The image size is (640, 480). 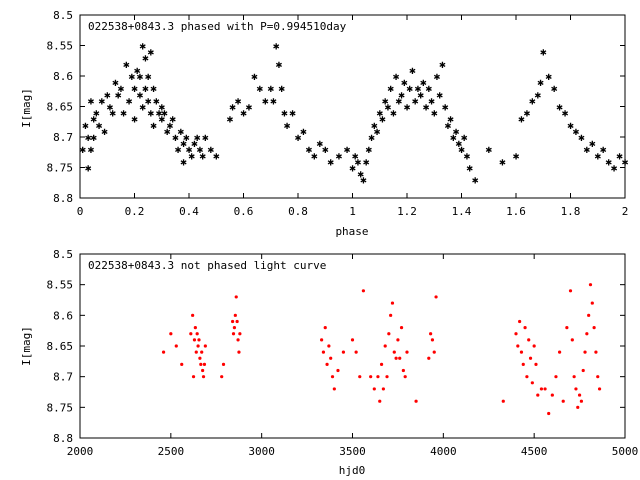 I want to click on phased-x-tick-label: 0.6, so click(x=244, y=211).